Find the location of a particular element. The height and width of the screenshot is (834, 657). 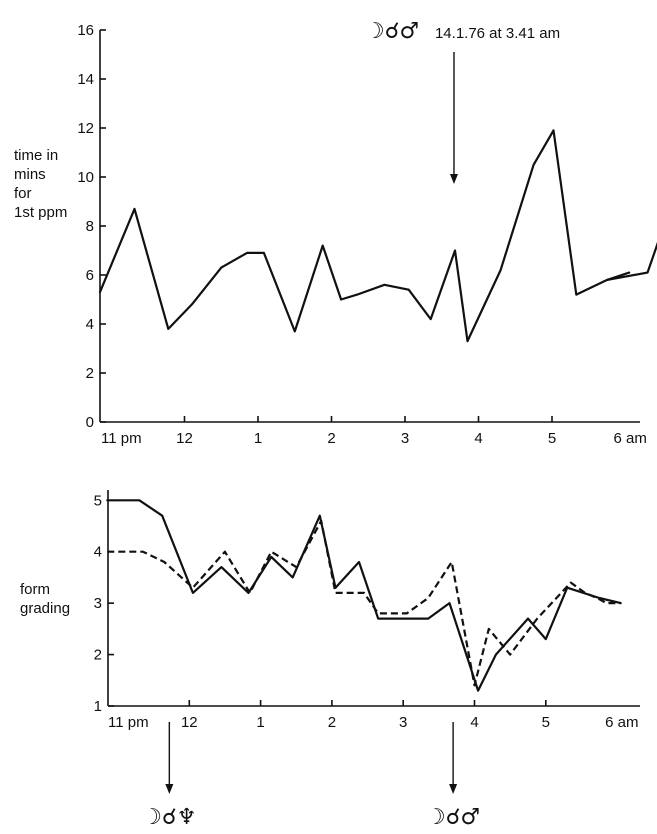

y-tick-label: 0 is located at coordinates (90, 422).